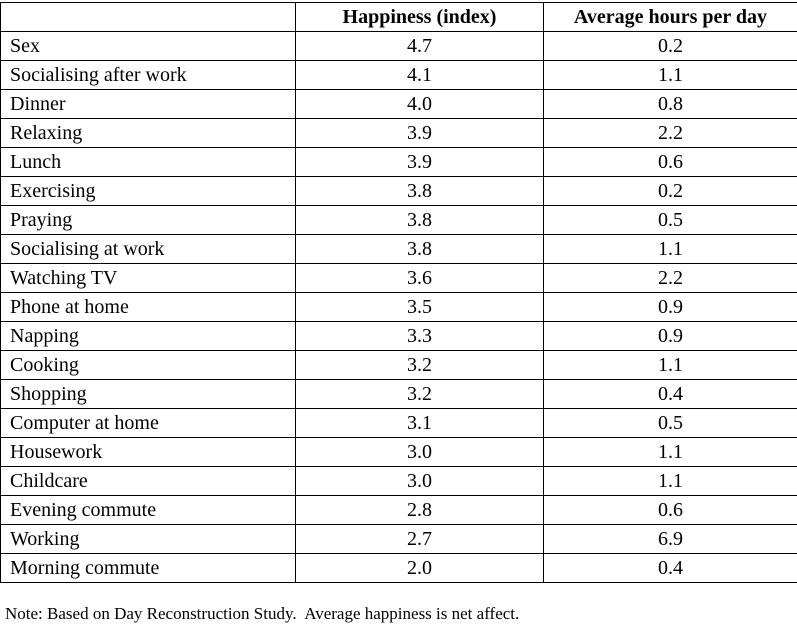  Describe the element at coordinates (148, 423) in the screenshot. I see `activity-cell: Computer at home` at that location.